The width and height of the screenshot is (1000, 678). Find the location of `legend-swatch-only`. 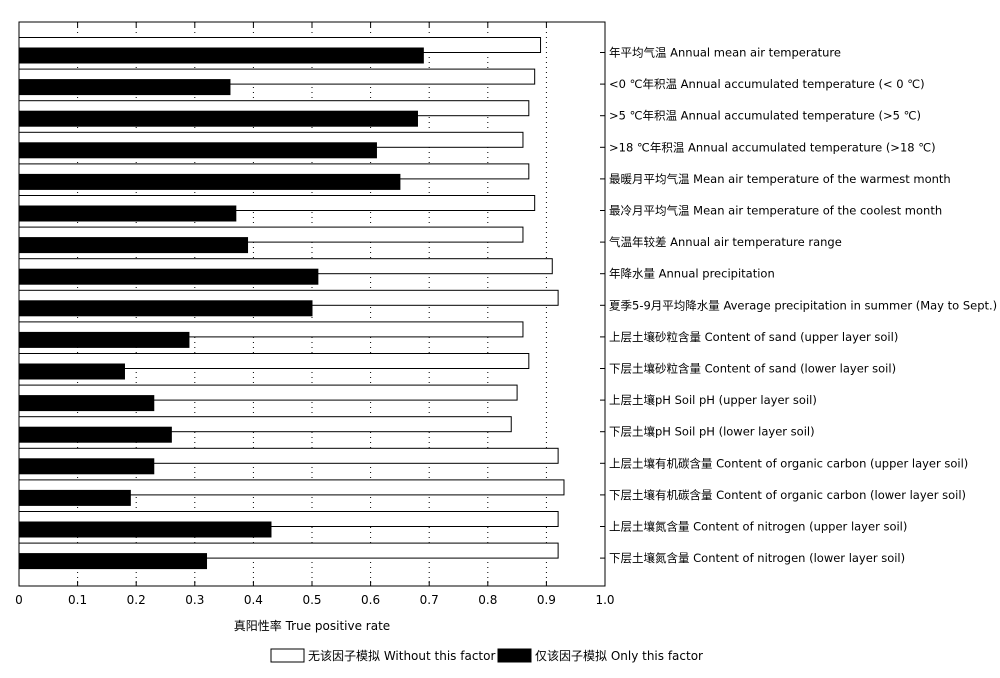

legend-swatch-only is located at coordinates (514, 655).